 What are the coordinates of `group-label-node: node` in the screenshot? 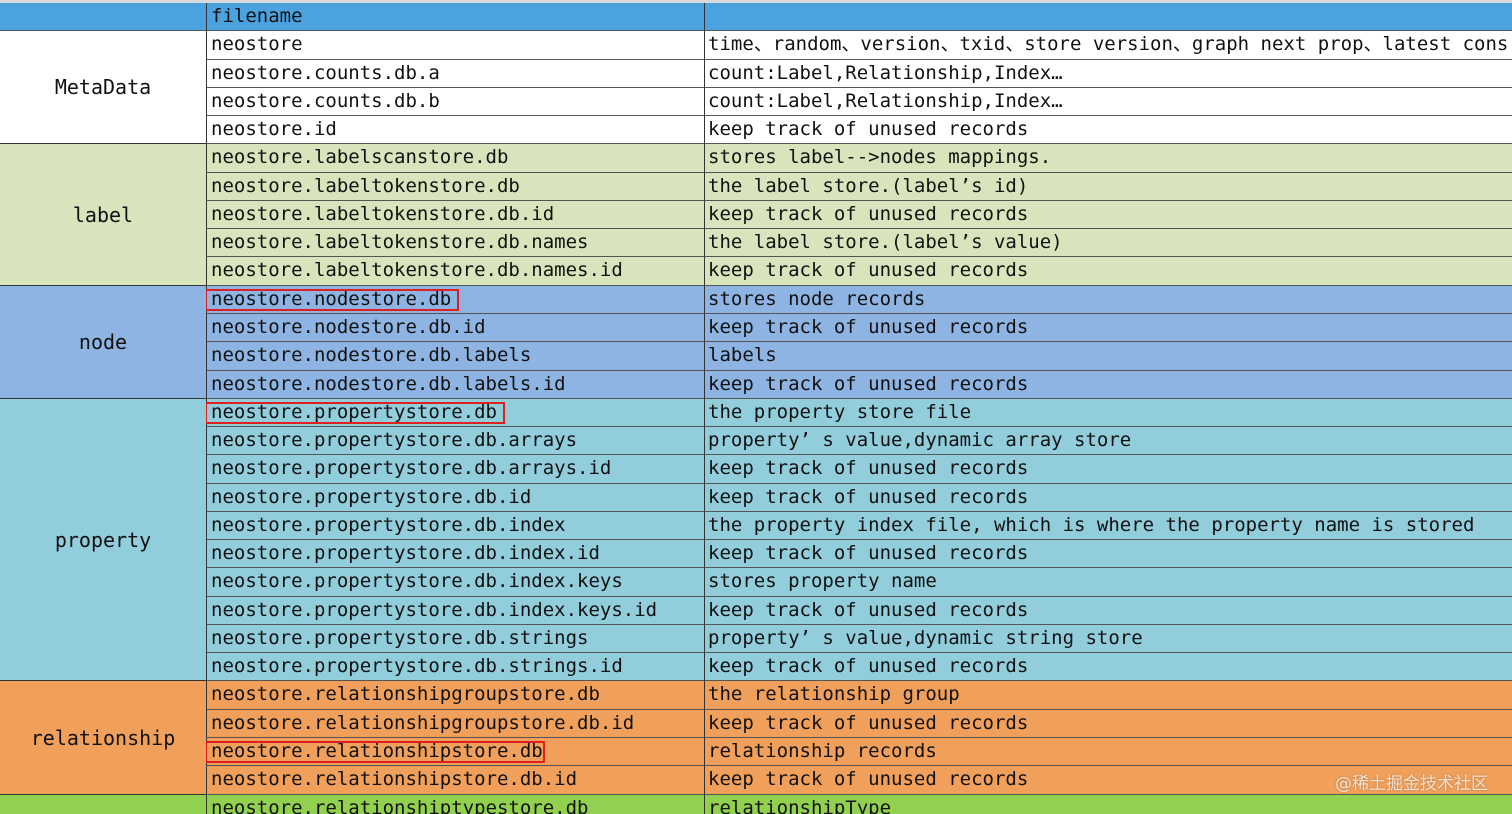 It's located at (103, 342).